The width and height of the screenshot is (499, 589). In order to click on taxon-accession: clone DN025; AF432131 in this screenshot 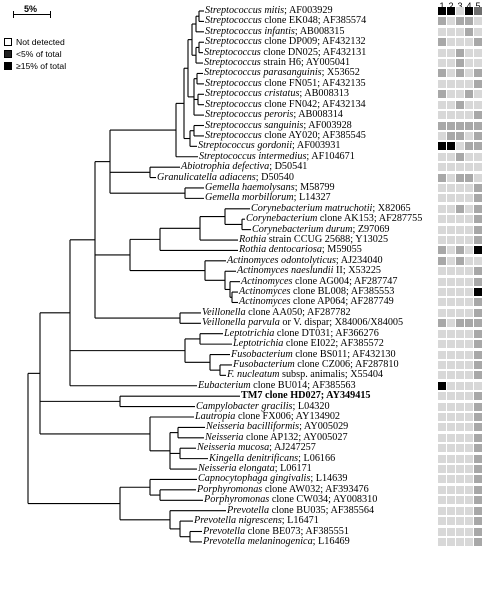, I will do `click(313, 52)`.